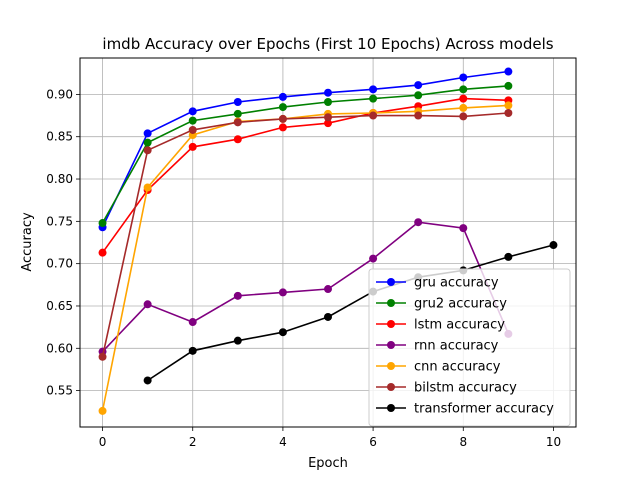  I want to click on legend-entry: rnn accuracy, so click(437, 346).